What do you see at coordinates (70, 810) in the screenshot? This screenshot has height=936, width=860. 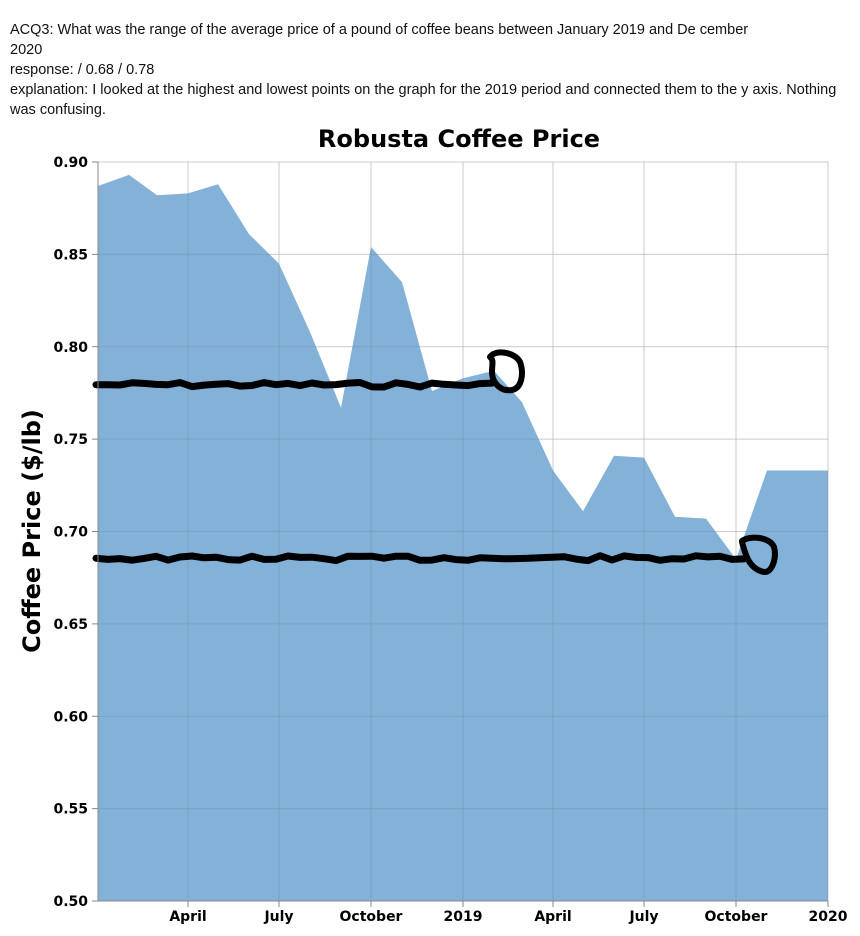 I see `y-tick-label-1: 0.55` at bounding box center [70, 810].